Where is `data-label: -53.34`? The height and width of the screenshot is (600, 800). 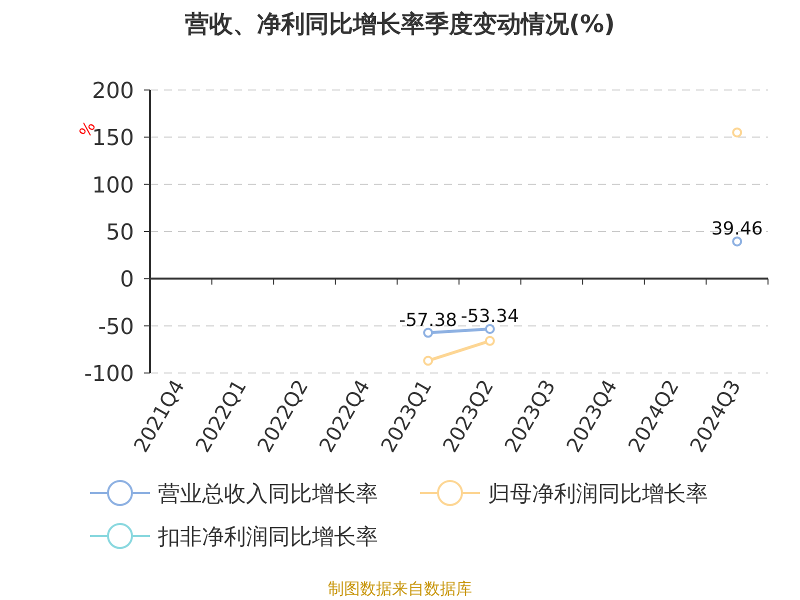 data-label: -53.34 is located at coordinates (489, 316).